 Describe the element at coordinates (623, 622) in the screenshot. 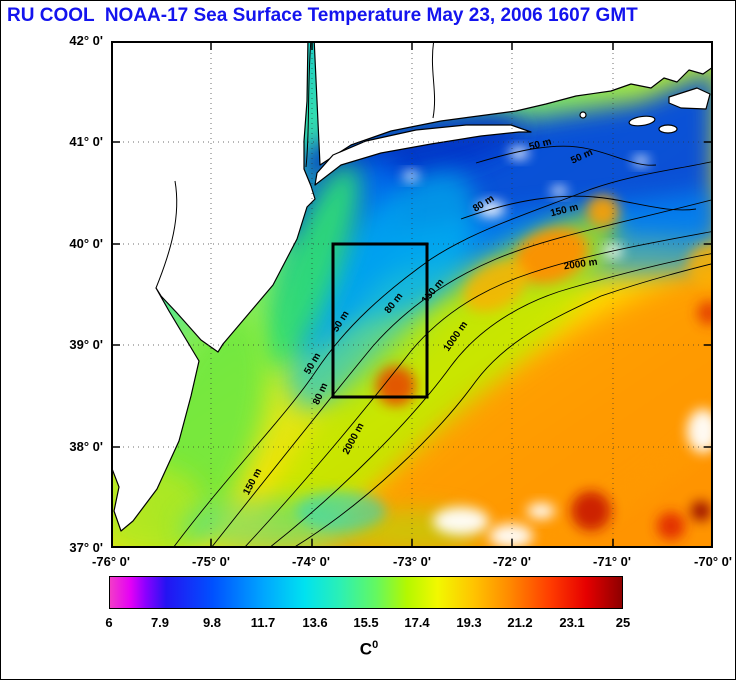

I see `colorbar-tick: 25` at that location.